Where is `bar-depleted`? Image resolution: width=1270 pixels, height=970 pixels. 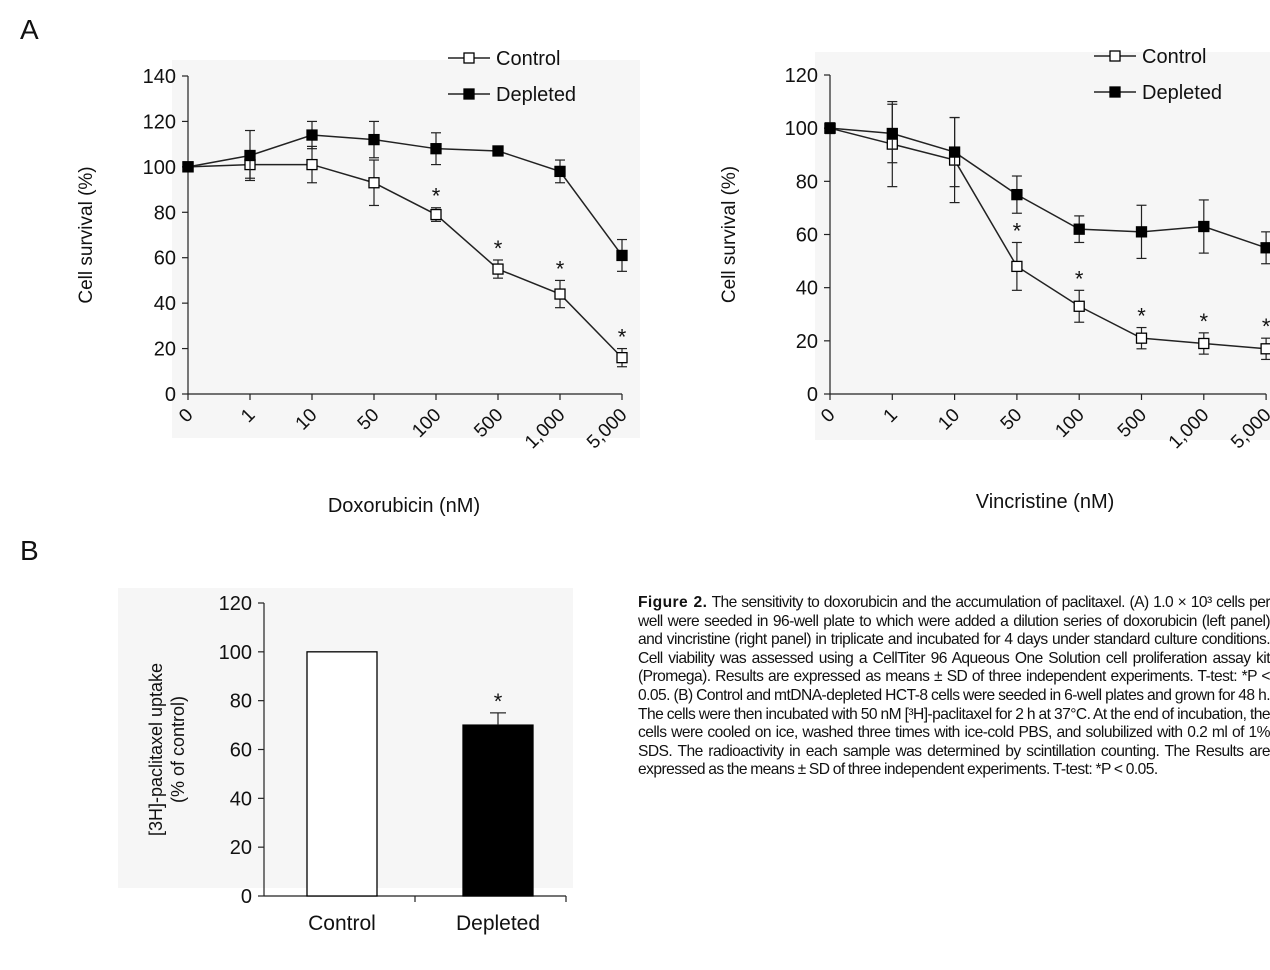
bar-depleted is located at coordinates (498, 810).